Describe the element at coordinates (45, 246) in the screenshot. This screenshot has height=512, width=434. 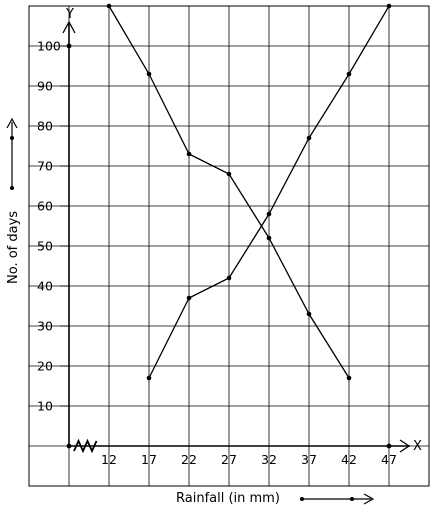
I see `y-tick-label: 50` at that location.